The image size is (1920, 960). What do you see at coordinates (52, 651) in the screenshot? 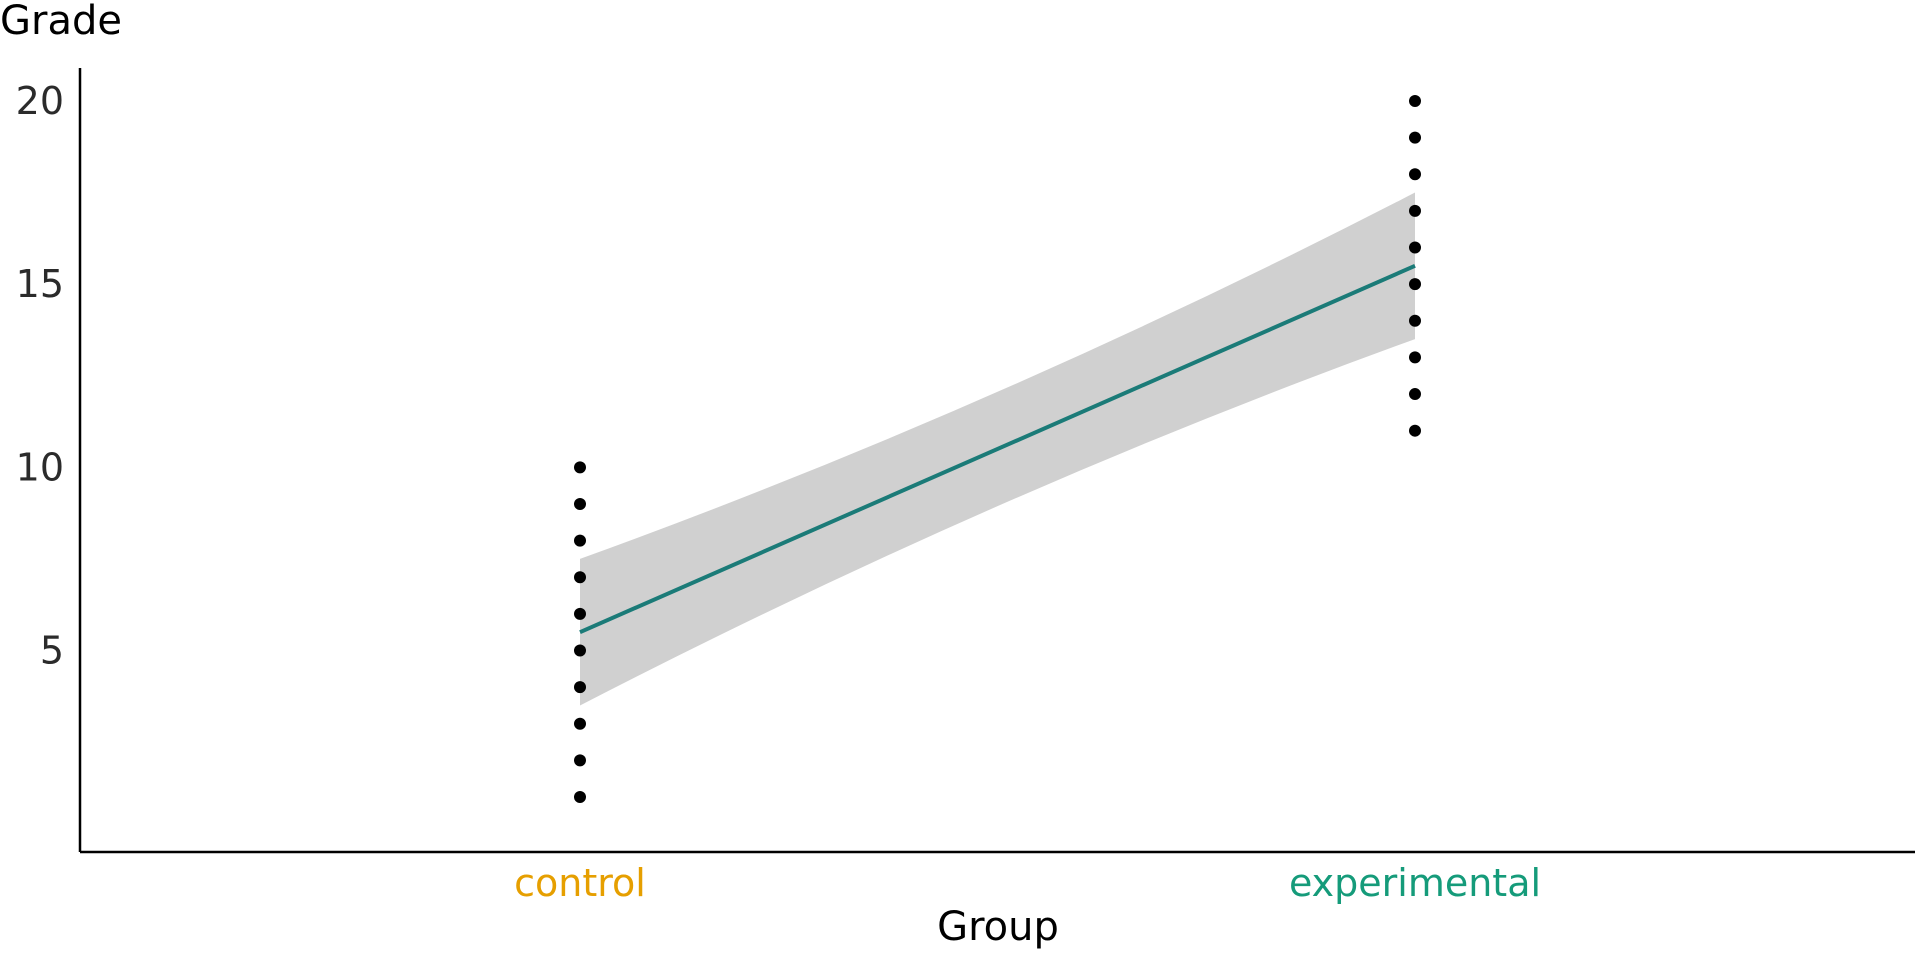
I see `y-tick-label: 5` at bounding box center [52, 651].